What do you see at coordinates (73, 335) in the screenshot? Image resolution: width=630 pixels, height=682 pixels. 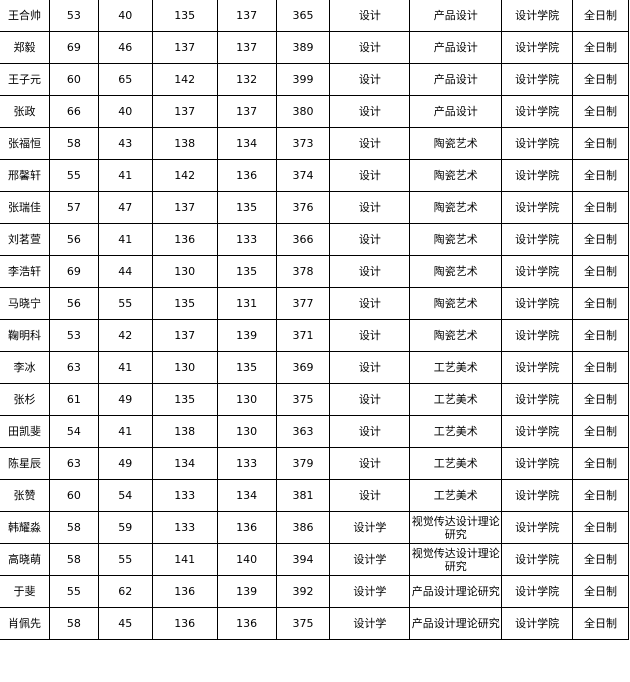 I see `score-1: 53` at bounding box center [73, 335].